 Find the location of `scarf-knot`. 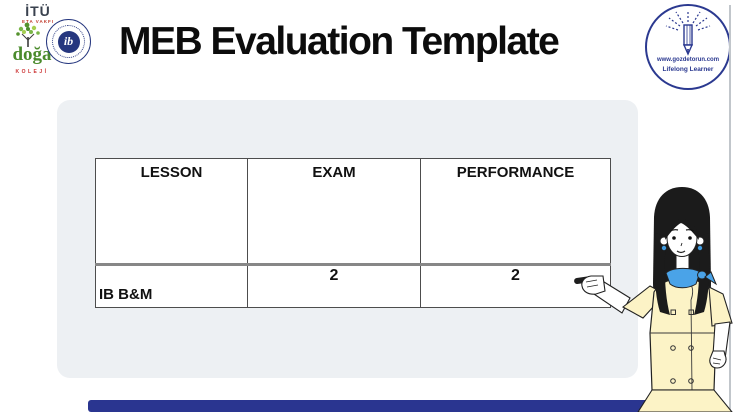

scarf-knot is located at coordinates (702, 275).